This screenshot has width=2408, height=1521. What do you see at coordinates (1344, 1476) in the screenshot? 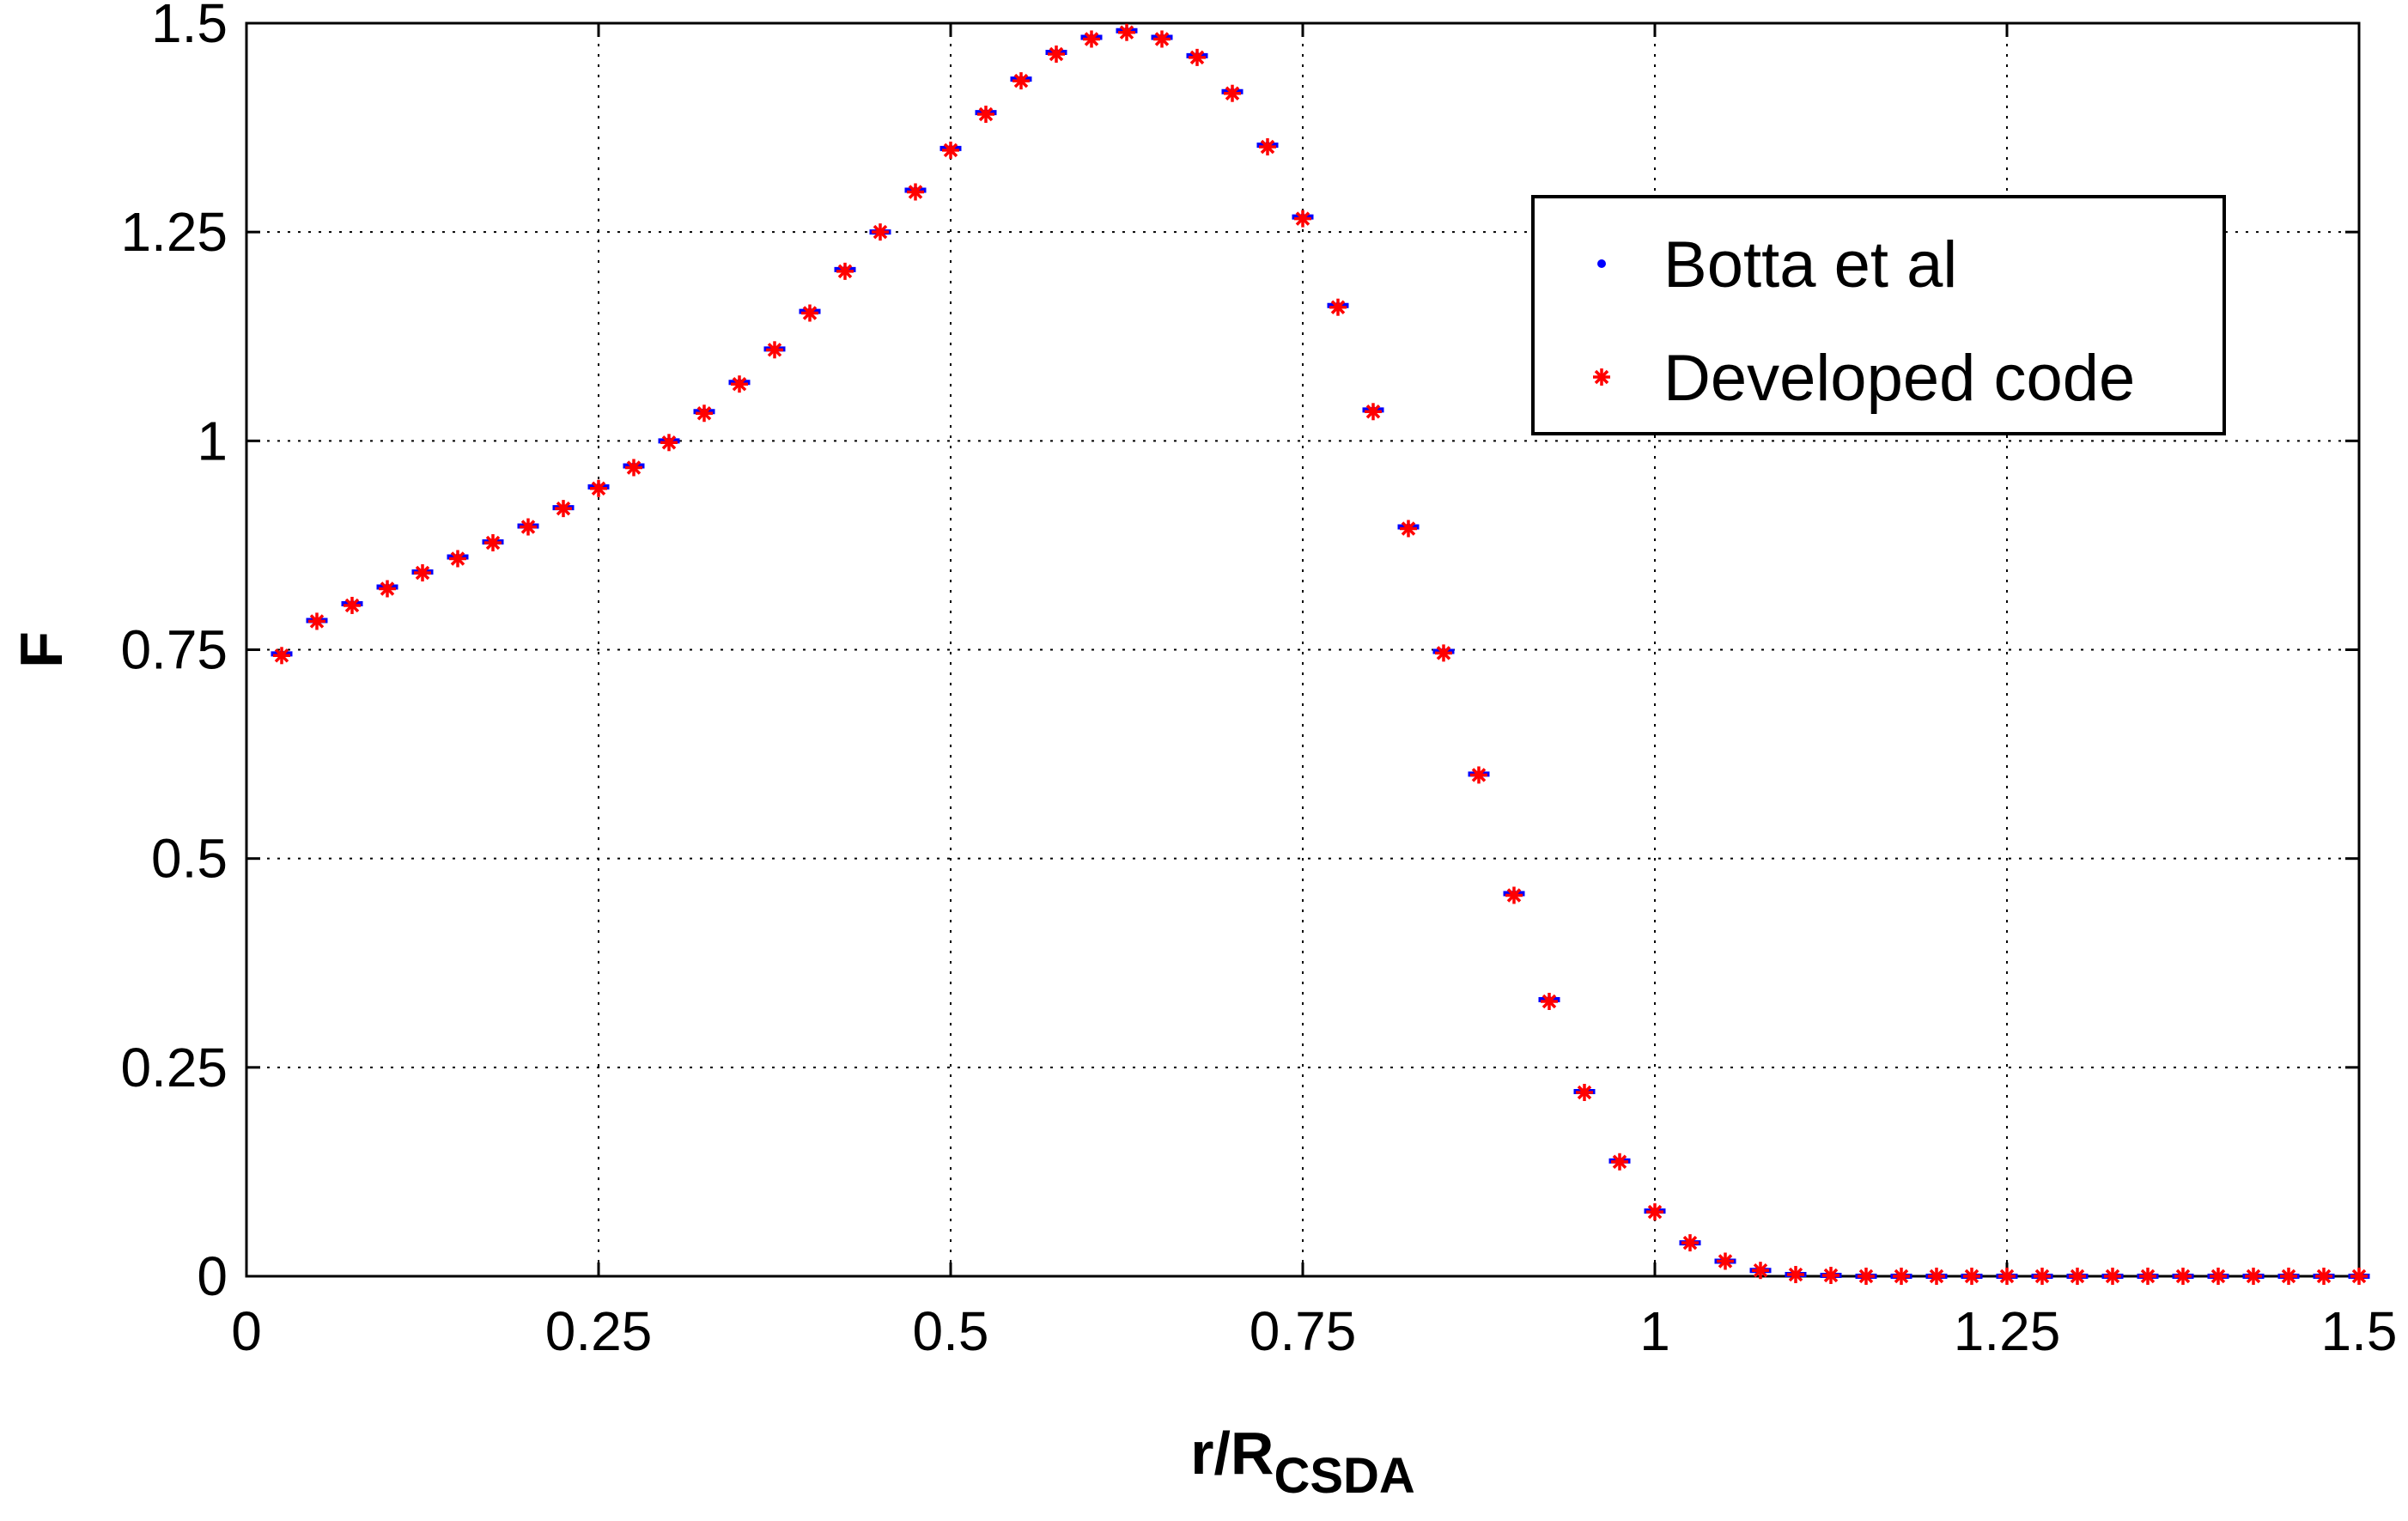
I see `x-axis-label-subscript: CSDA` at bounding box center [1344, 1476].